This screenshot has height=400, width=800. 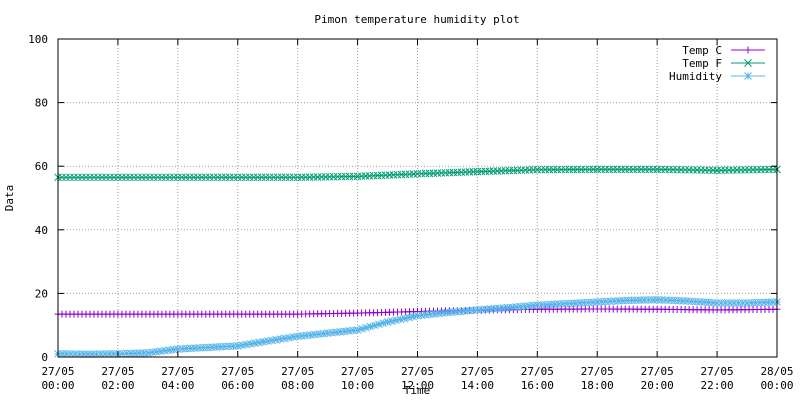 What do you see at coordinates (537, 378) in the screenshot?
I see `x-tick-label: 27/05 16:00` at bounding box center [537, 378].